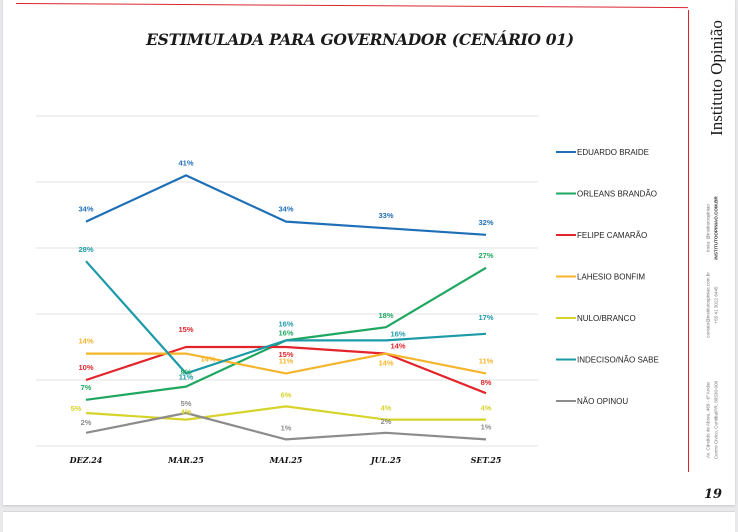  What do you see at coordinates (85, 249) in the screenshot?
I see `data-label: 28%` at bounding box center [85, 249].